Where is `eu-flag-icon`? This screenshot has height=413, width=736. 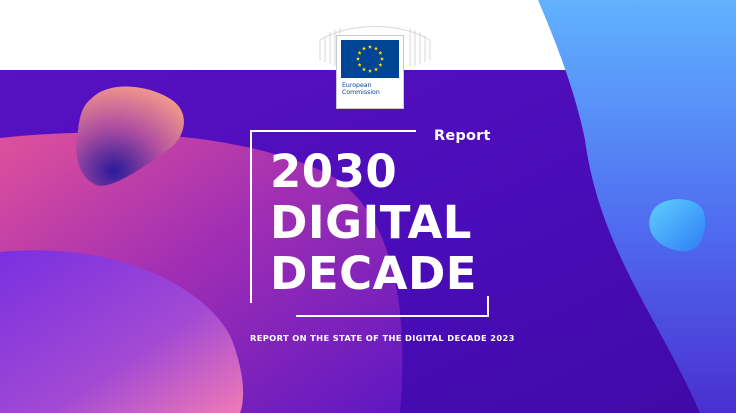
eu-flag-icon is located at coordinates (370, 59).